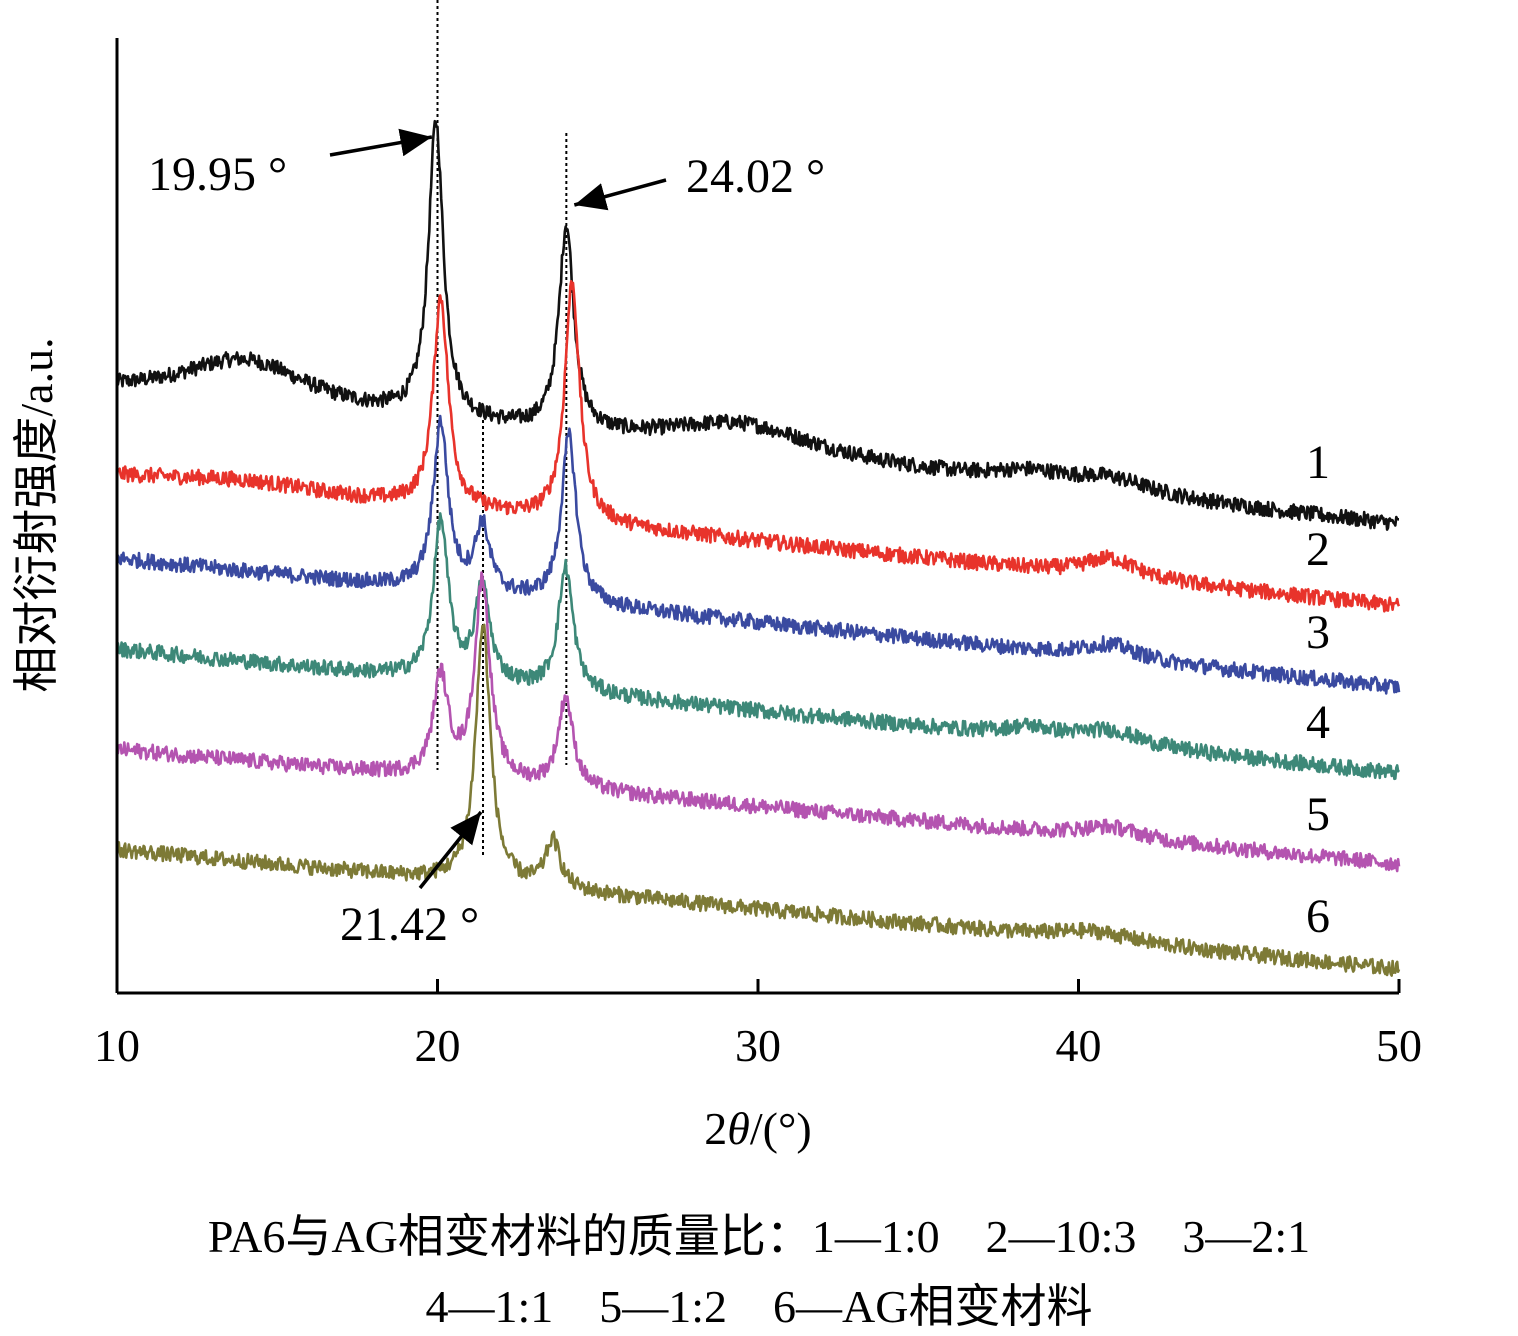  What do you see at coordinates (409, 924) in the screenshot?
I see `annotation-label-2: 21.42 °` at bounding box center [409, 924].